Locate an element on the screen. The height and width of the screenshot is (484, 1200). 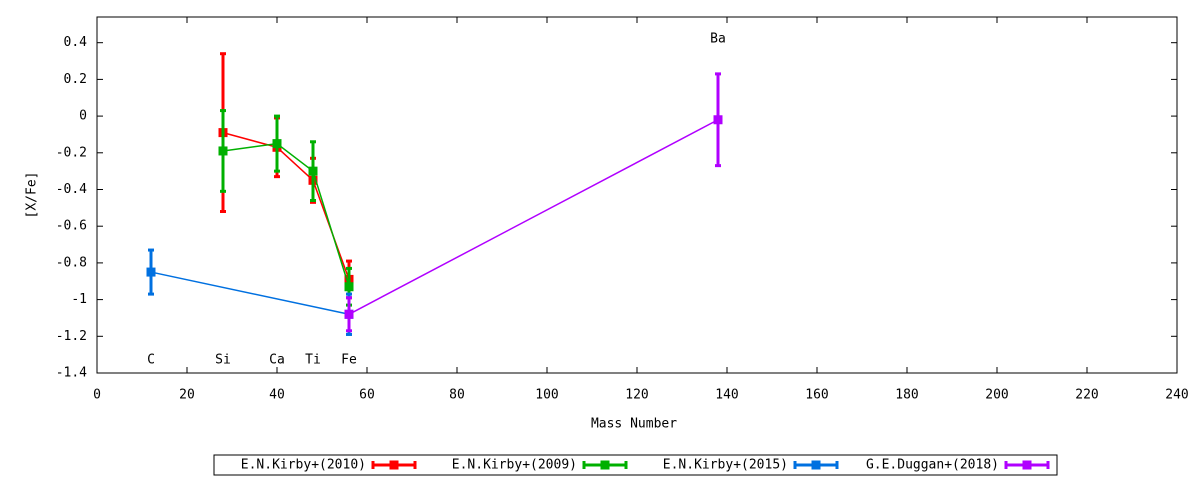
x-tick-label: 220 is located at coordinates (1086, 395).